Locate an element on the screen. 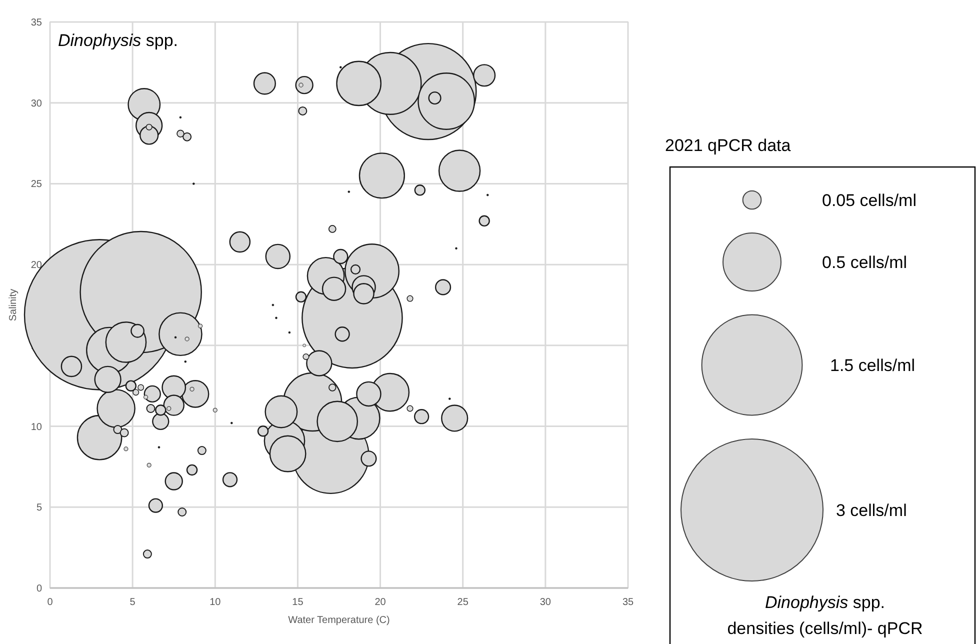 Image resolution: width=977 pixels, height=644 pixels. y-tick-label: 10 is located at coordinates (36, 427).